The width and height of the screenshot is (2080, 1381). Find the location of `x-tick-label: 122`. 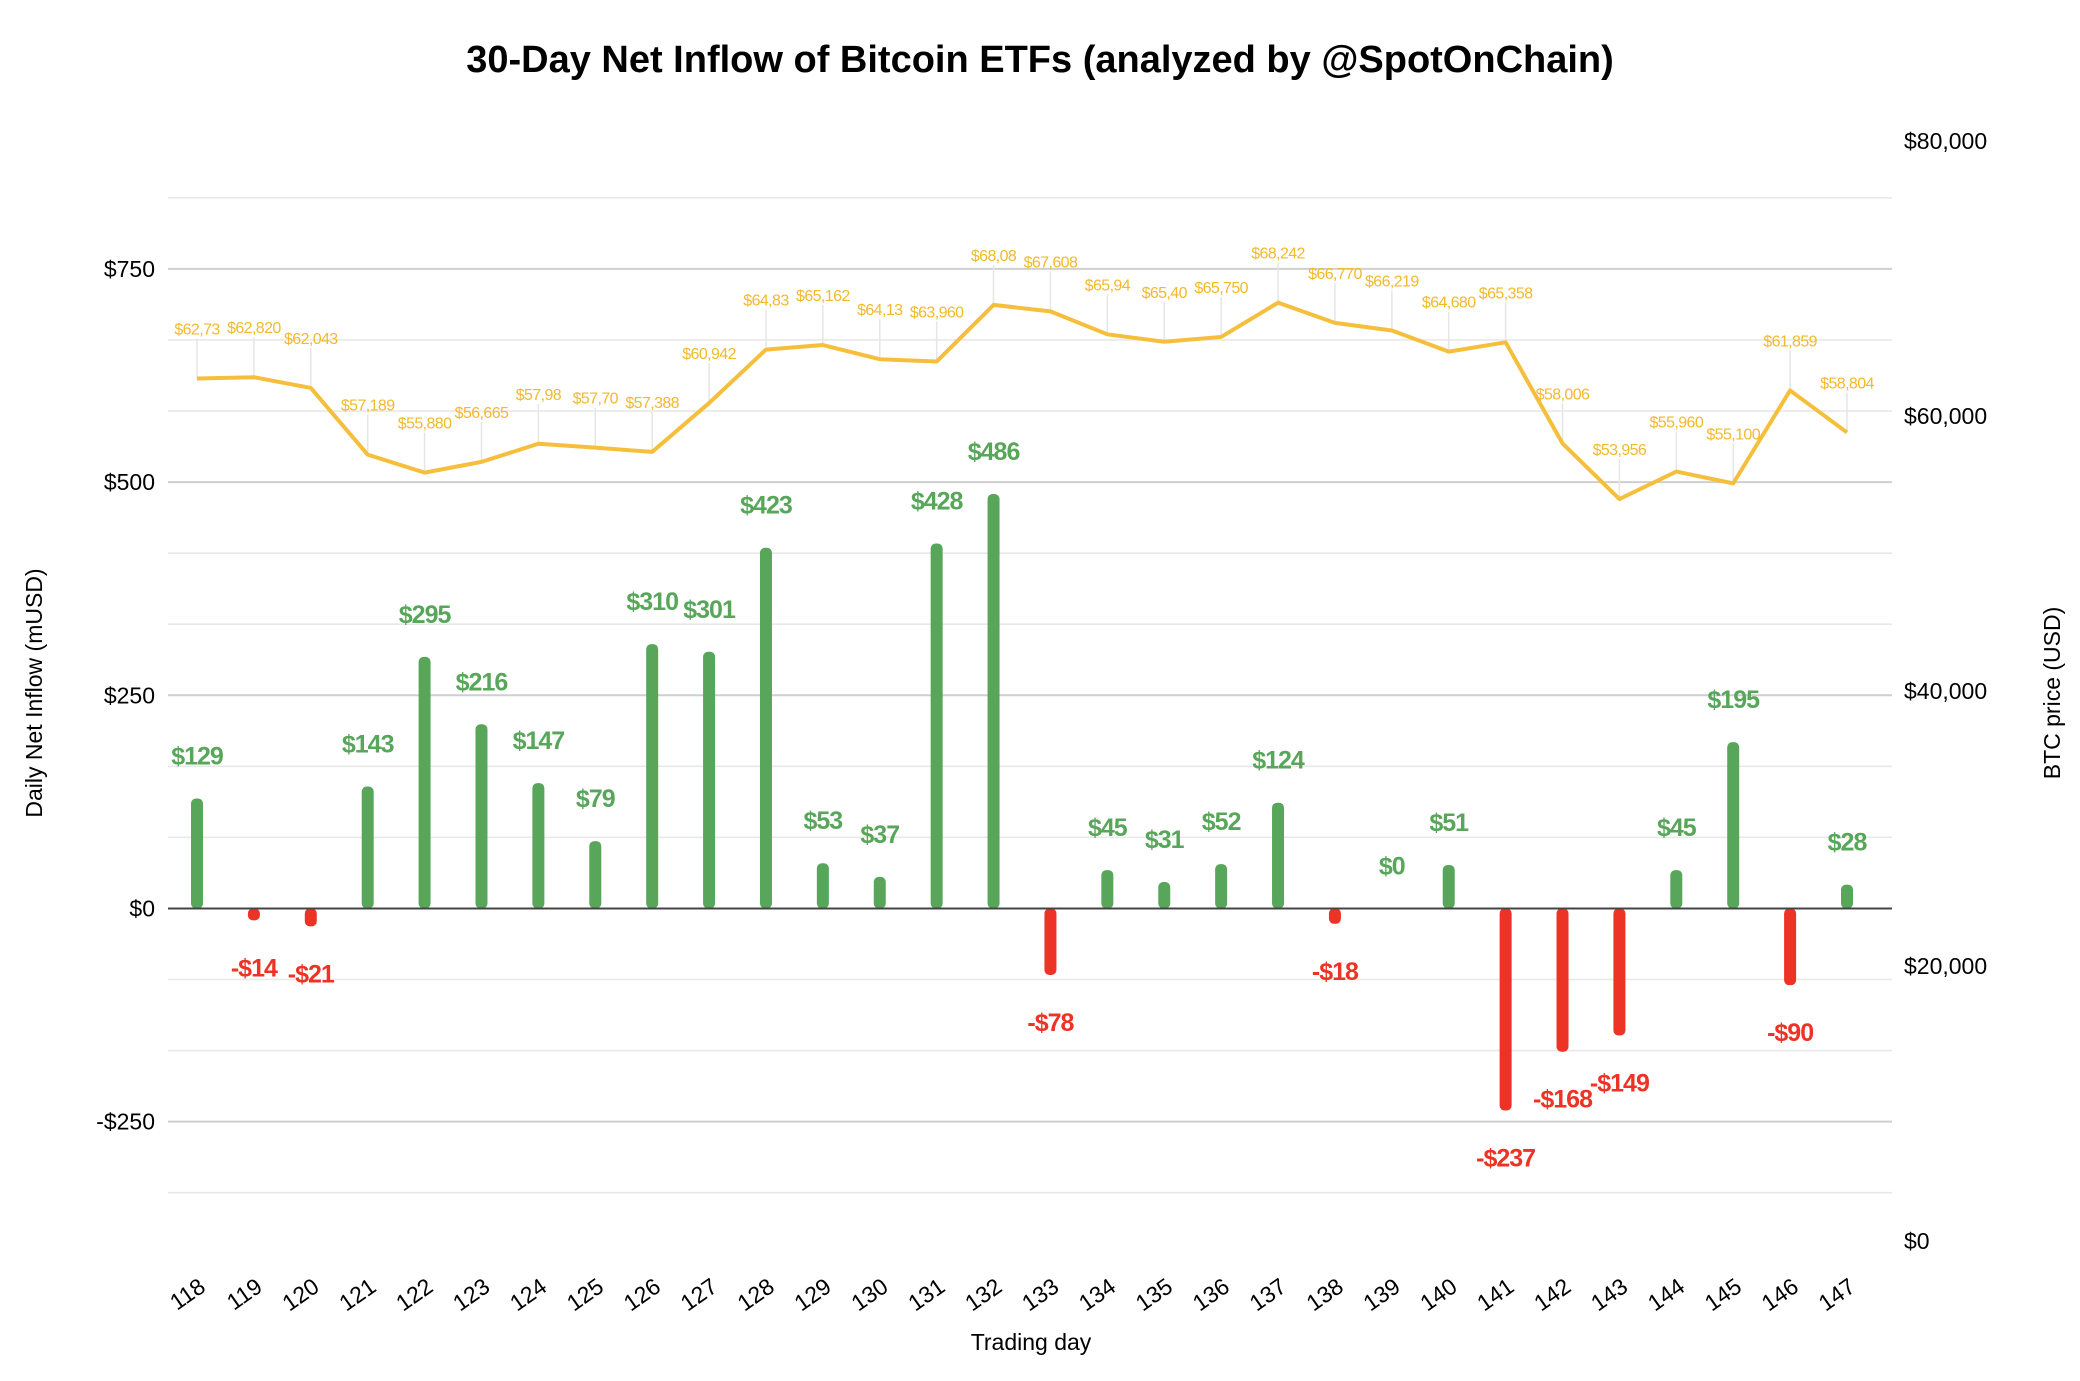

x-tick-label: 122 is located at coordinates (414, 1294).